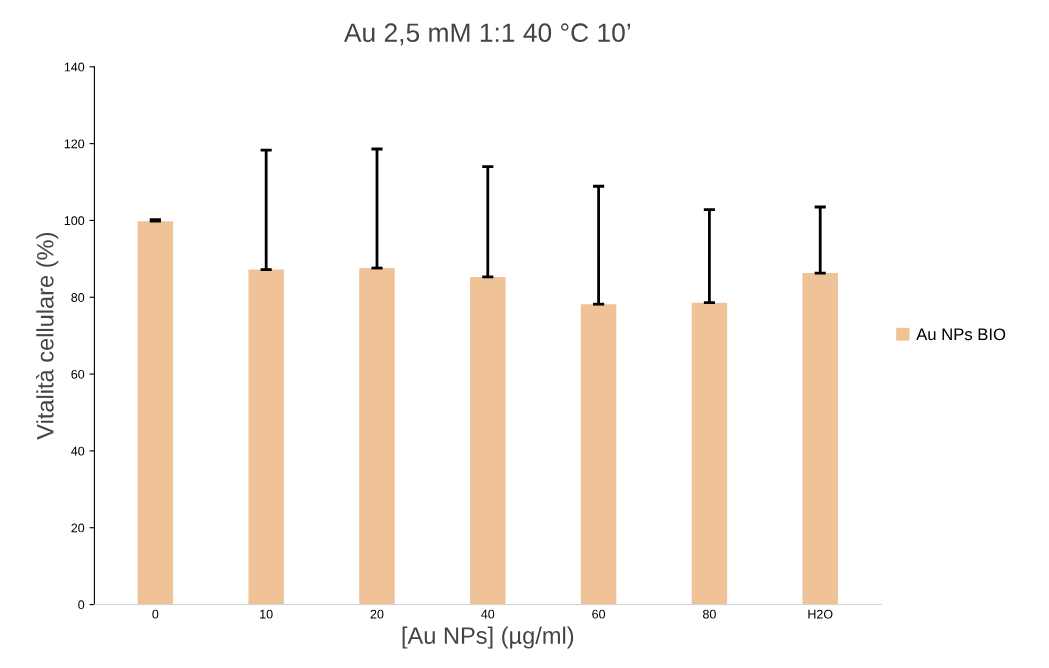 Image resolution: width=1049 pixels, height=668 pixels. I want to click on y-tick-label: 120, so click(74, 144).